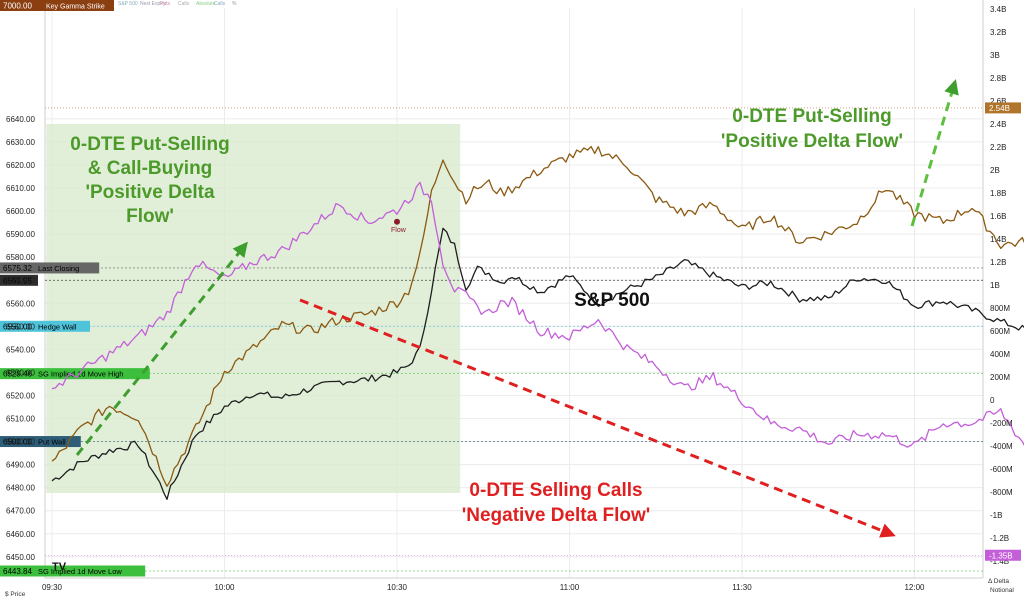  What do you see at coordinates (998, 581) in the screenshot?
I see `right-axis-title: Δ Delta` at bounding box center [998, 581].